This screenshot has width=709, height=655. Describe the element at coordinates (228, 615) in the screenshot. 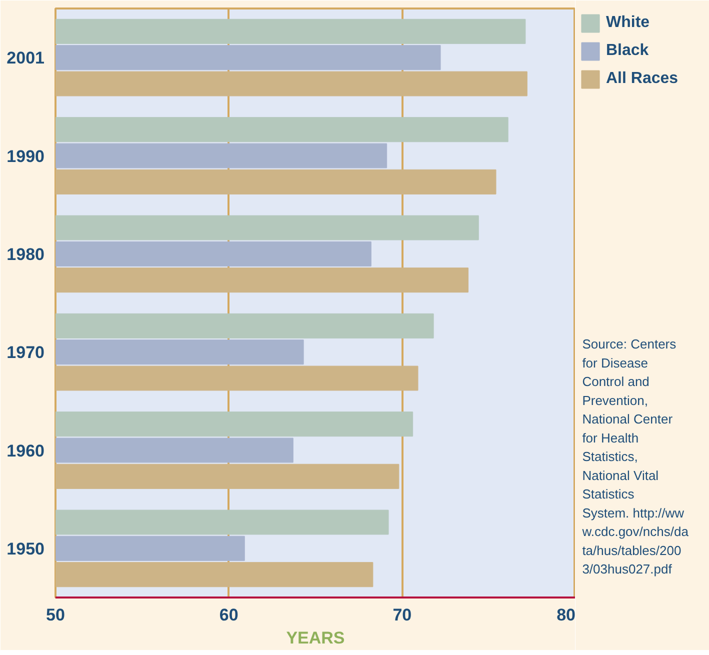

I see `x-tick-label: 60` at that location.